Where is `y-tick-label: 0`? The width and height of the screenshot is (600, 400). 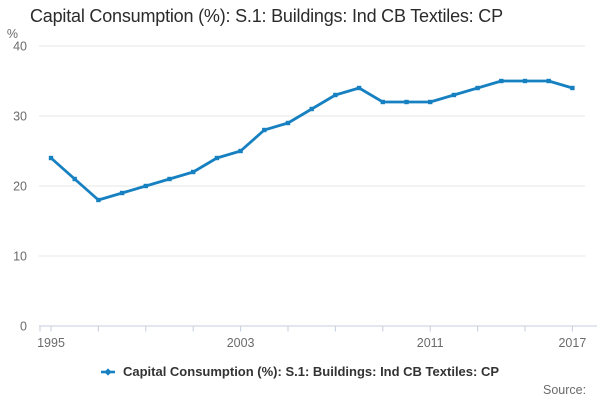
y-tick-label: 0 is located at coordinates (23, 326).